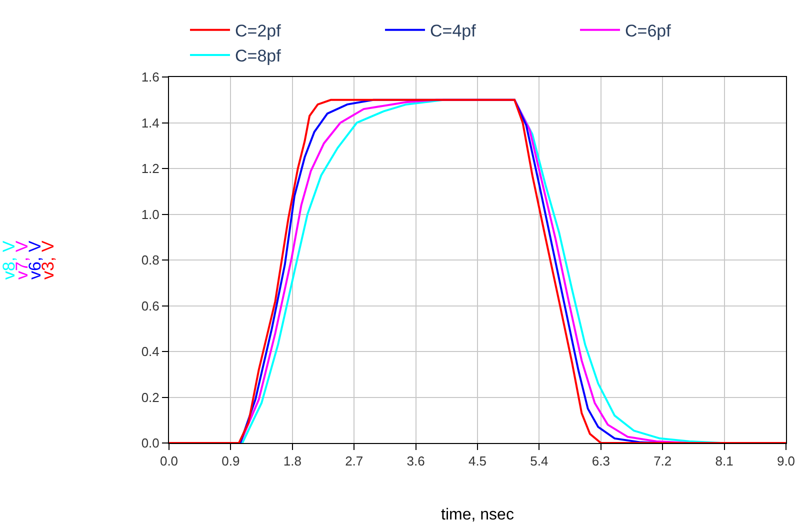 The height and width of the screenshot is (532, 807). Describe the element at coordinates (150, 168) in the screenshot. I see `y-tick-label: 1.2` at that location.